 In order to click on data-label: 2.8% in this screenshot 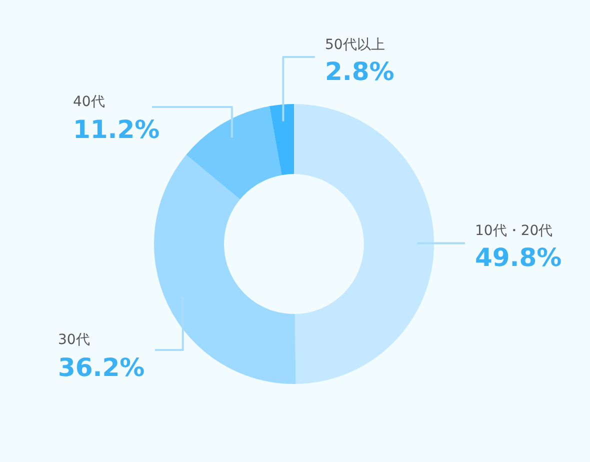, I will do `click(359, 71)`.